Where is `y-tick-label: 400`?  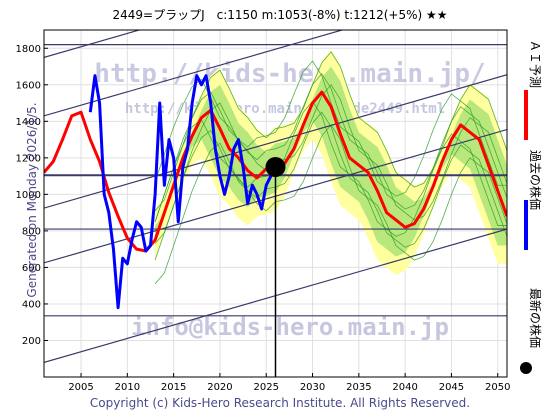
y-tick-label: 400 is located at coordinates (31, 304).